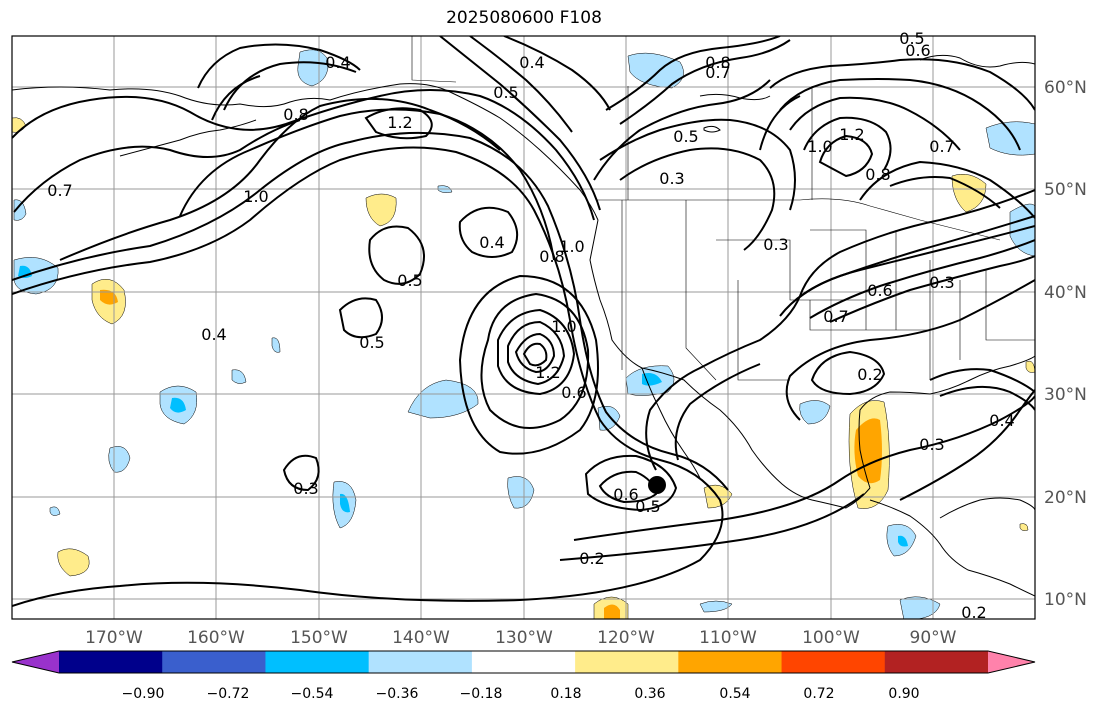  What do you see at coordinates (903, 694) in the screenshot?
I see `colorbar-tick-label: 0.90` at bounding box center [903, 694].